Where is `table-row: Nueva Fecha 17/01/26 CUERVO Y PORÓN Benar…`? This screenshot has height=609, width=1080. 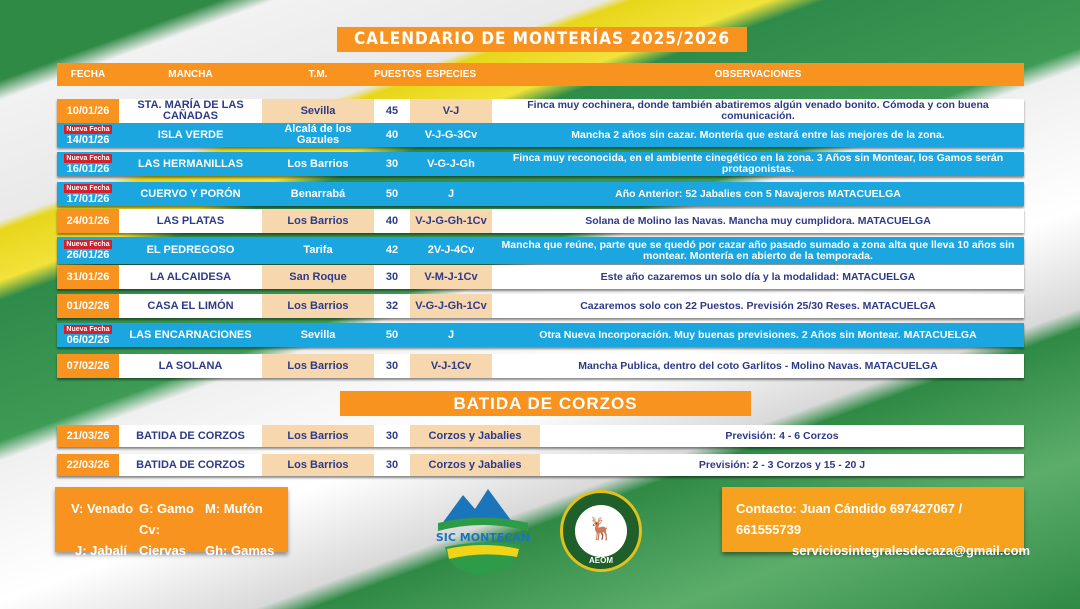
table-row: Nueva Fecha 17/01/26 CUERVO Y PORÓN Benar… is located at coordinates (540, 194).